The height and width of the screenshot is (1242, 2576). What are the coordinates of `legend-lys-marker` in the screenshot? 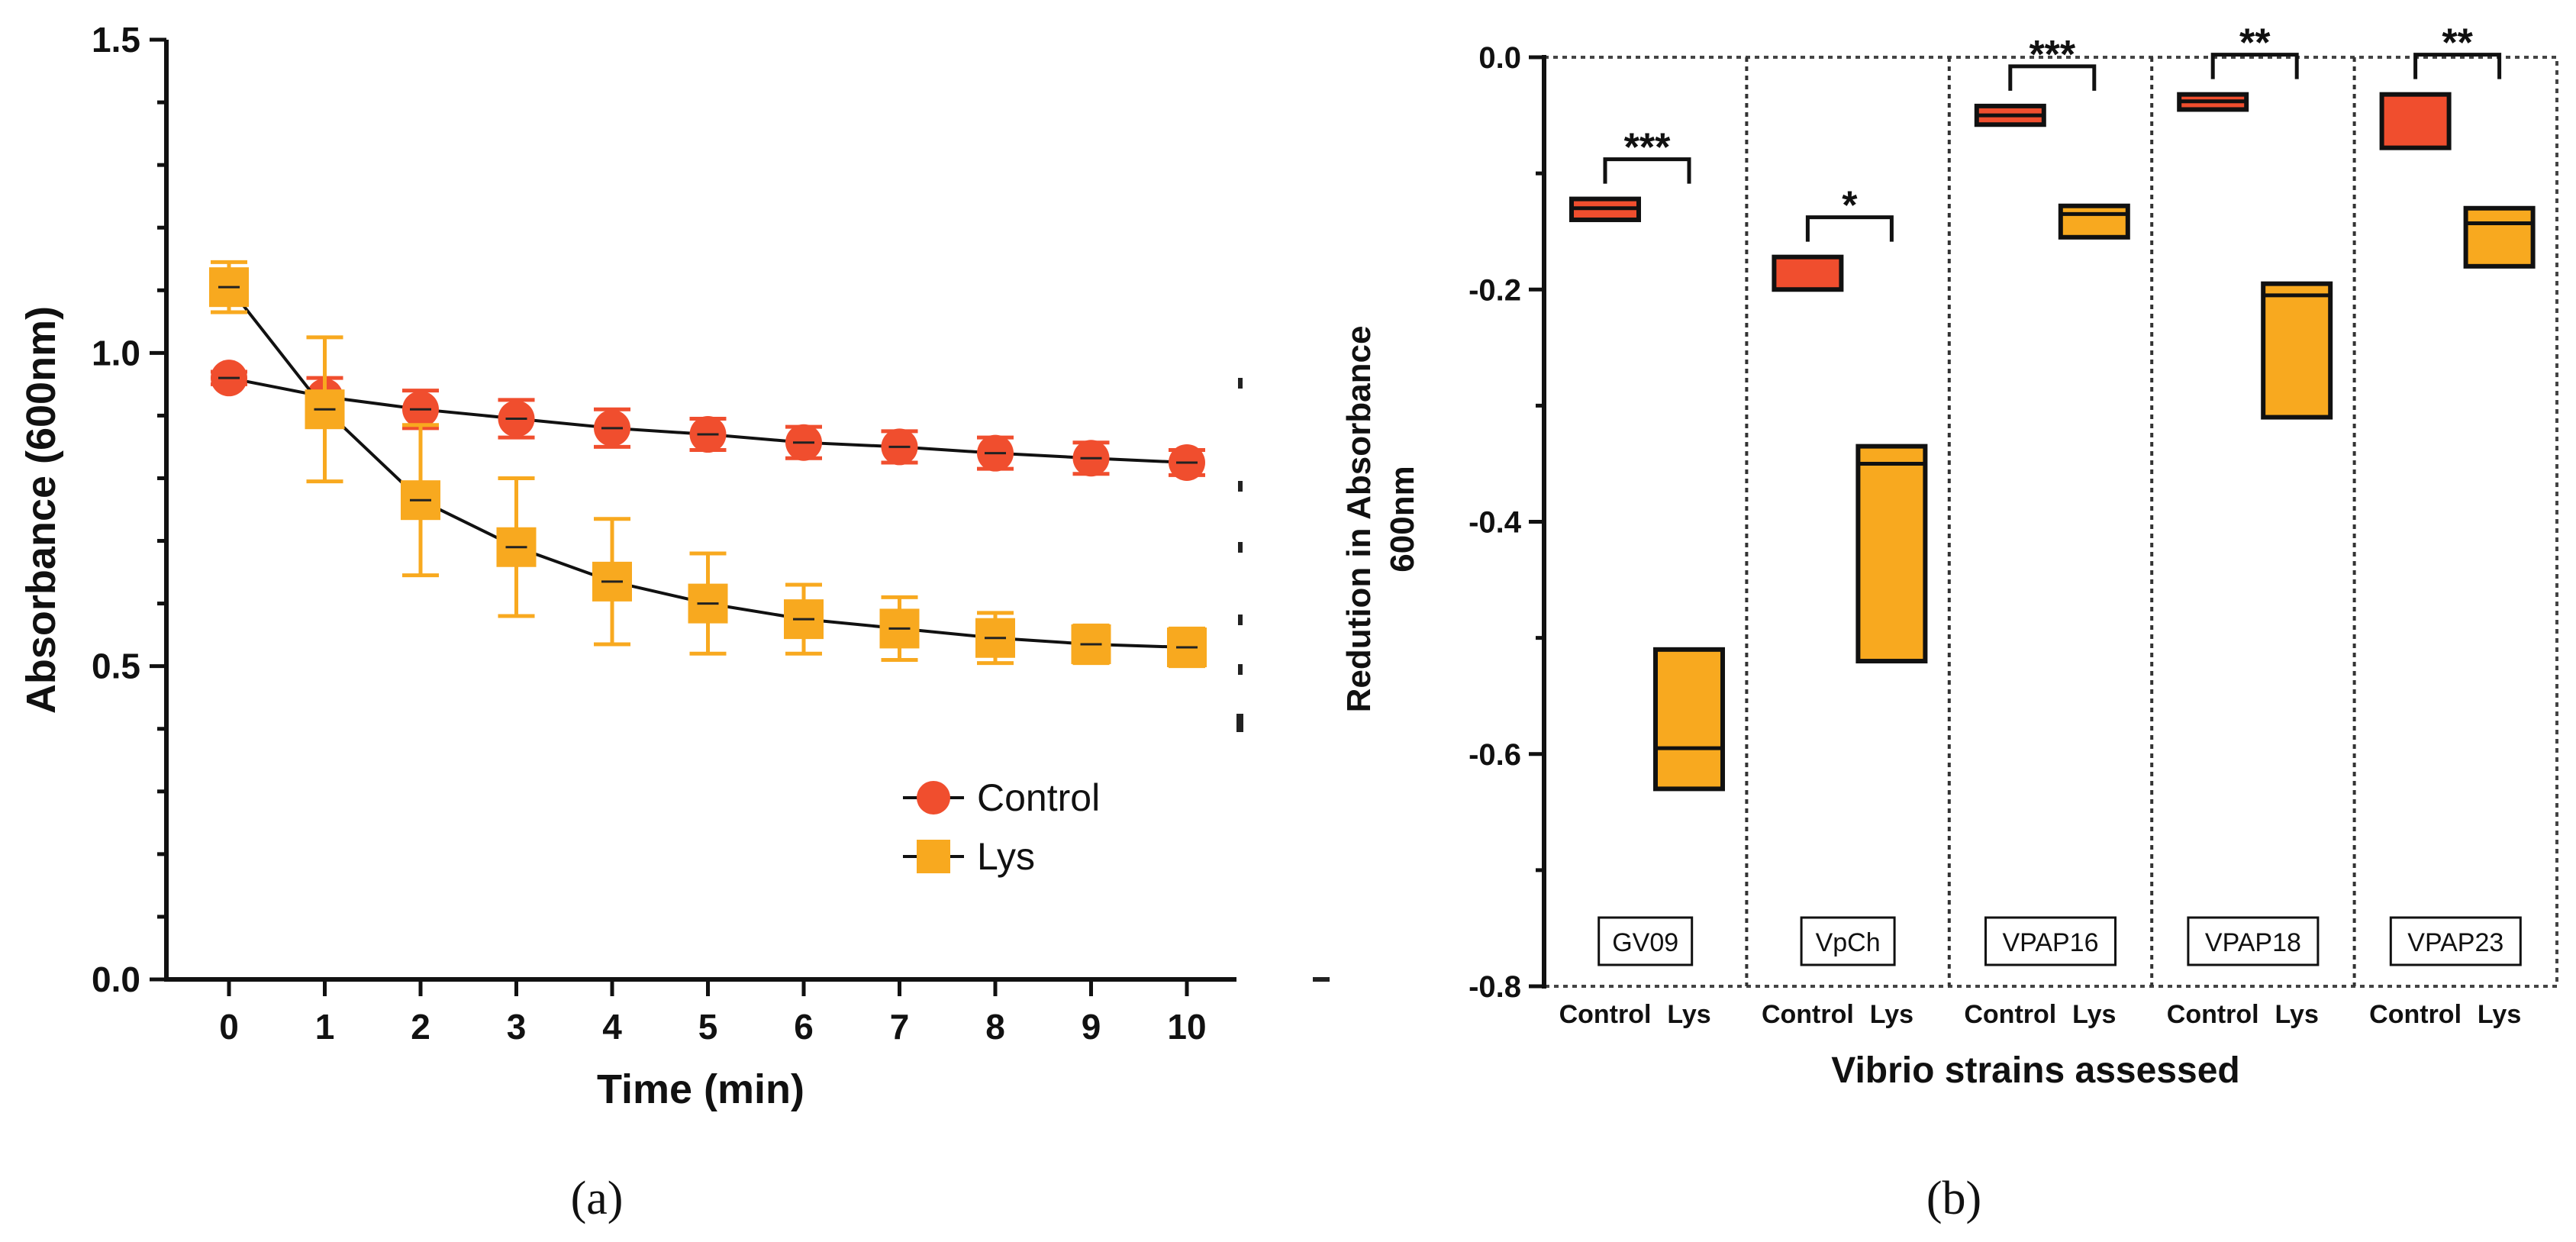 It's located at (934, 856).